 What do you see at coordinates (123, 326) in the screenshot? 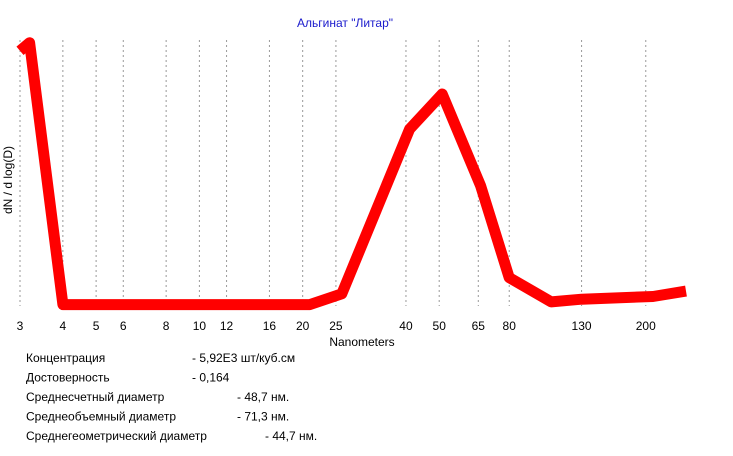
I see `x-tick-label: 6` at bounding box center [123, 326].